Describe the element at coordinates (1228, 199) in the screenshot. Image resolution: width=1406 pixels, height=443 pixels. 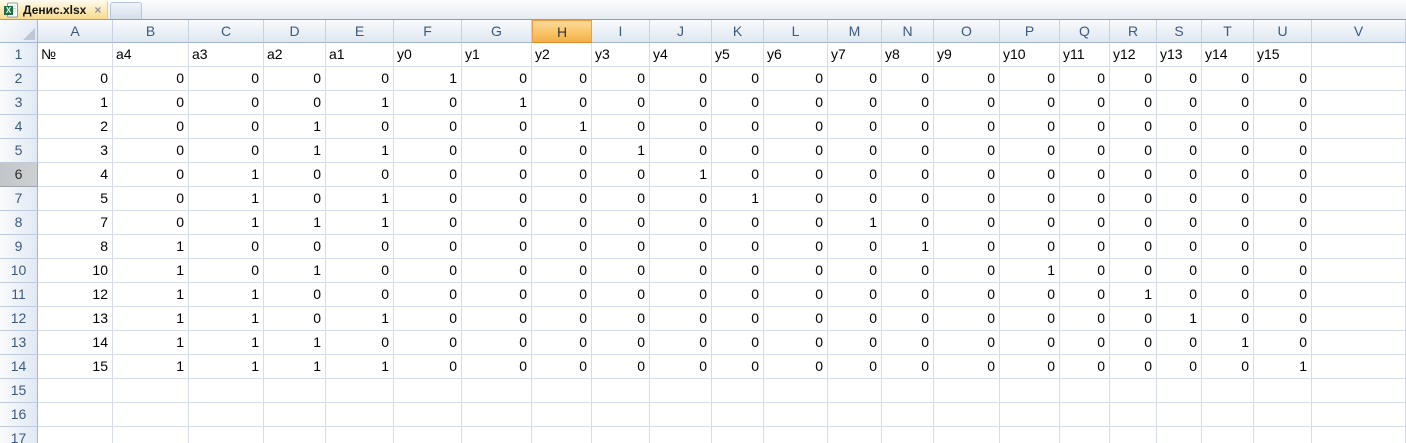
I see `cell-T7: 0` at that location.